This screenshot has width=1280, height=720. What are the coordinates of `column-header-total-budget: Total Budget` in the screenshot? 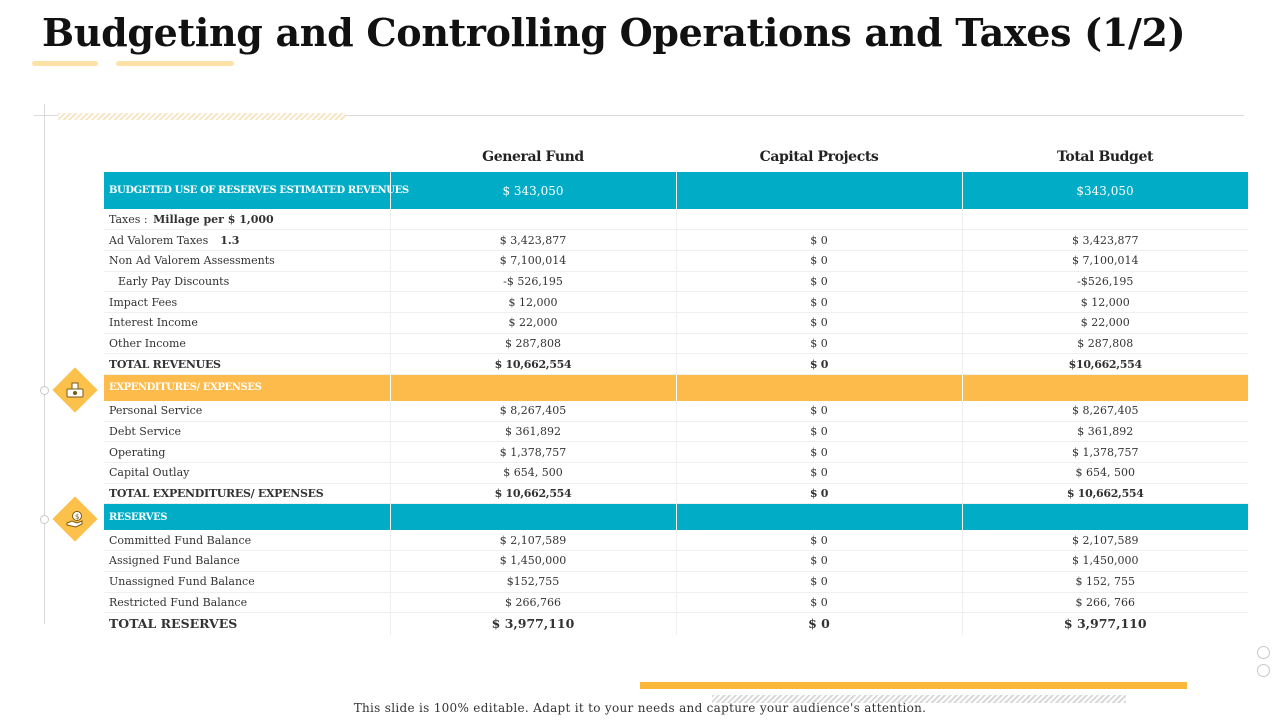 It's located at (1105, 157).